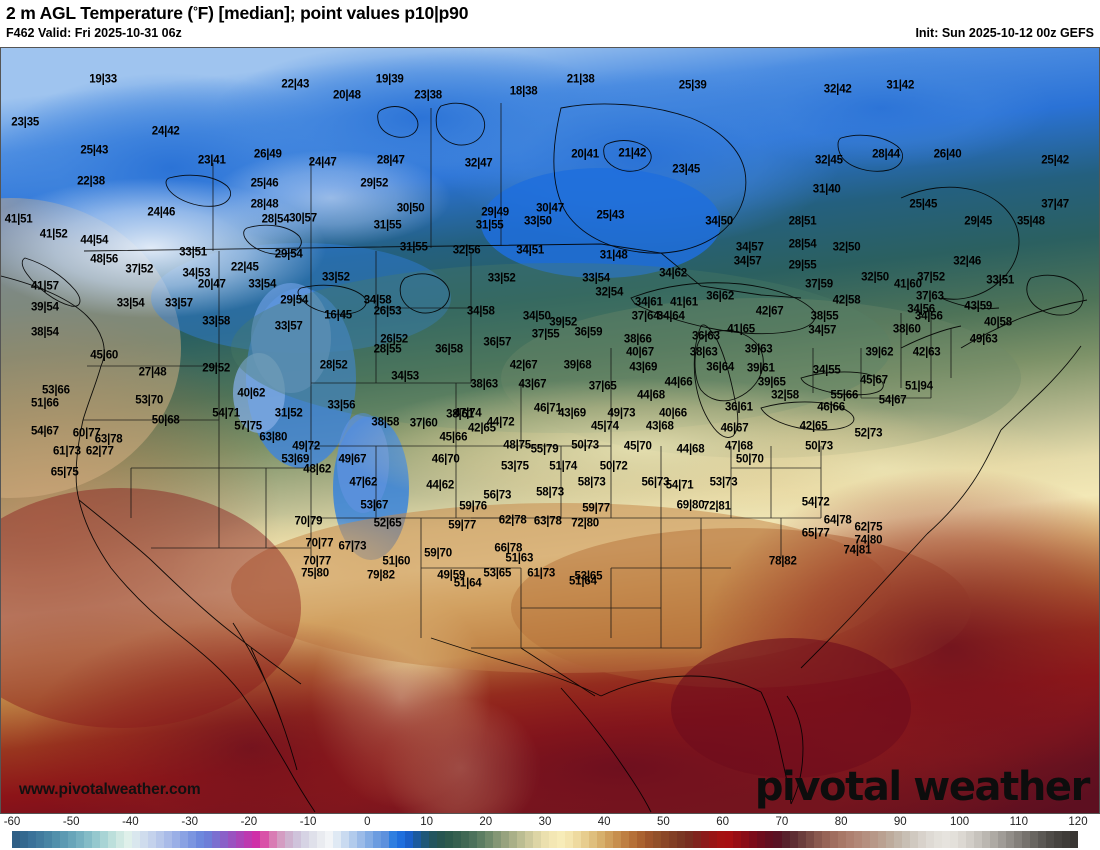 The height and width of the screenshot is (850, 1100). I want to click on brand-logo: pivotal weather, so click(922, 787).